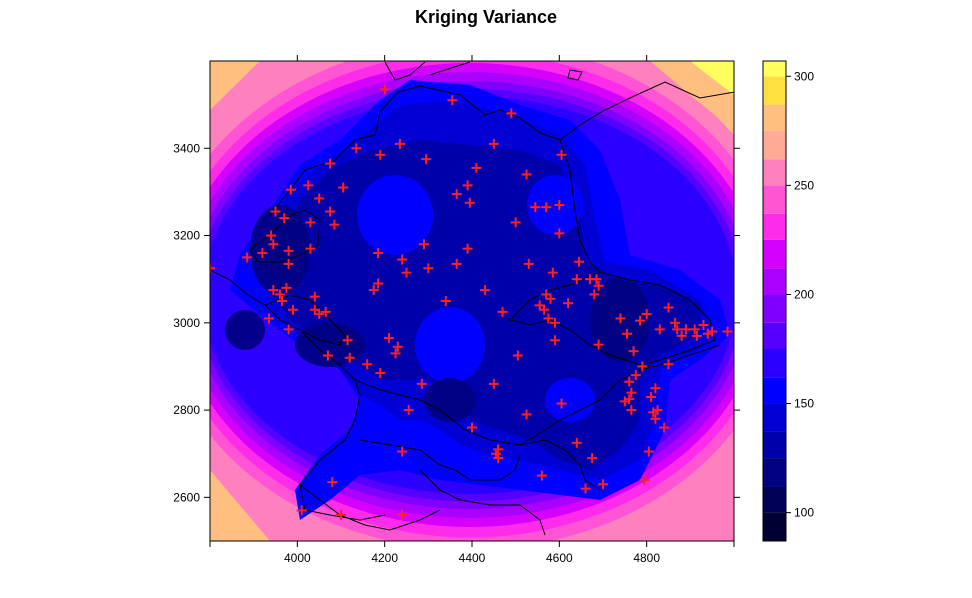 Image resolution: width=972 pixels, height=598 pixels. Describe the element at coordinates (186, 497) in the screenshot. I see `y-tick-label: 2600` at that location.